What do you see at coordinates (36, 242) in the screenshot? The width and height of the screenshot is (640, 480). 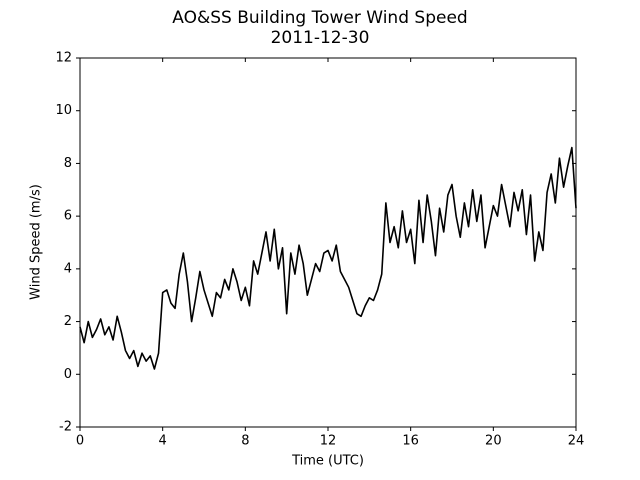 I see `y-axis-label: Wind Speed (m/s)` at bounding box center [36, 242].